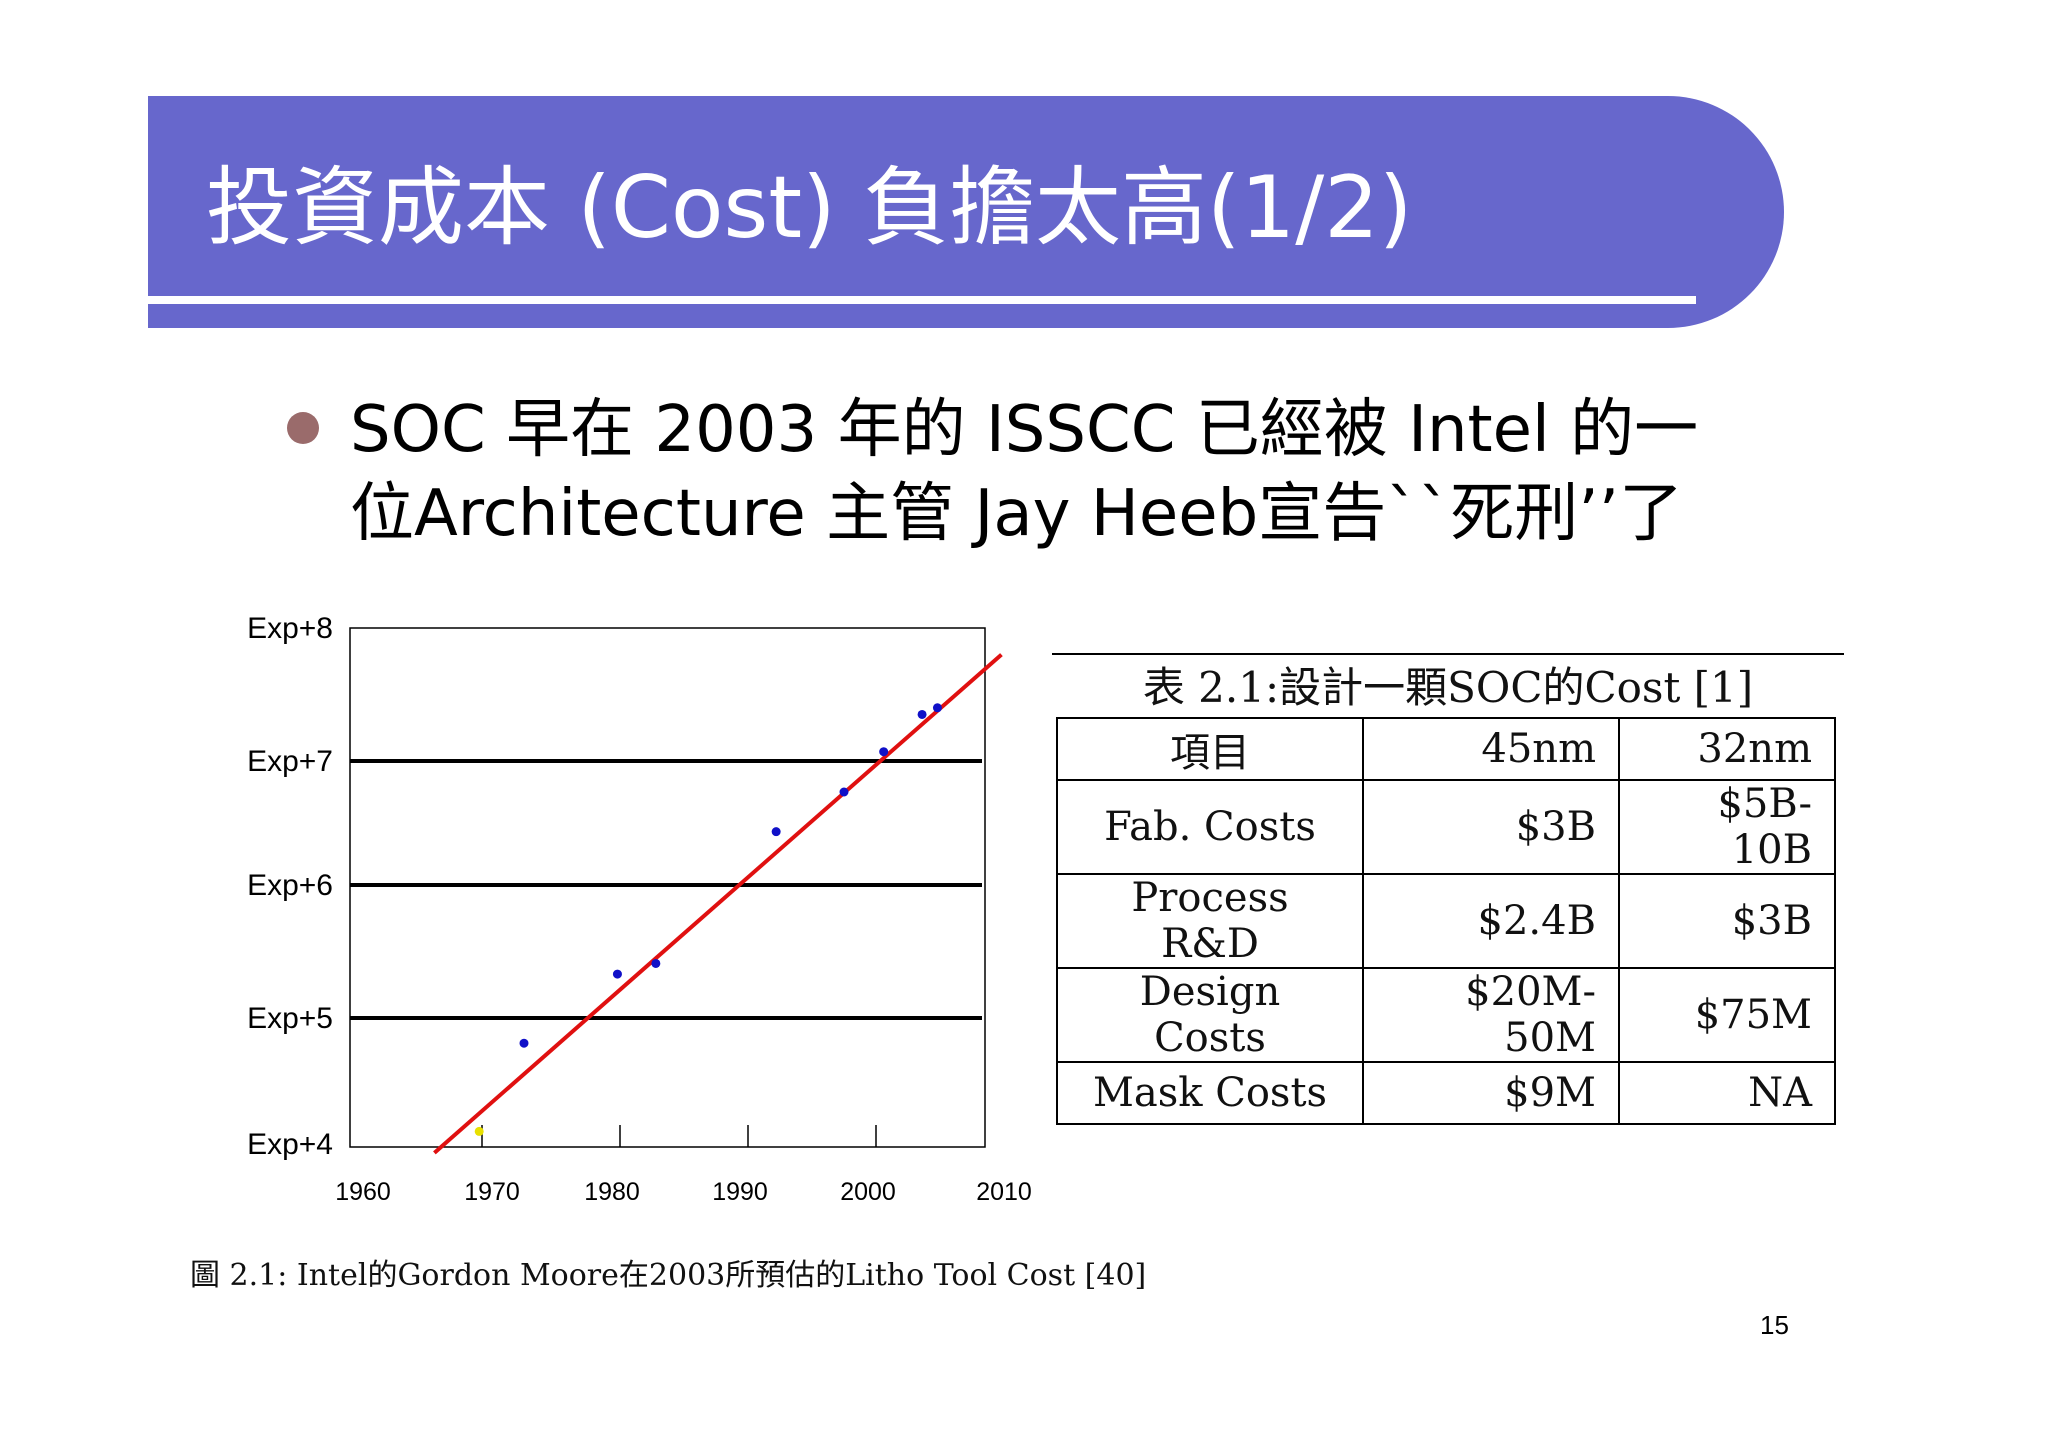  What do you see at coordinates (1774, 1325) in the screenshot?
I see `page-number: 15` at bounding box center [1774, 1325].